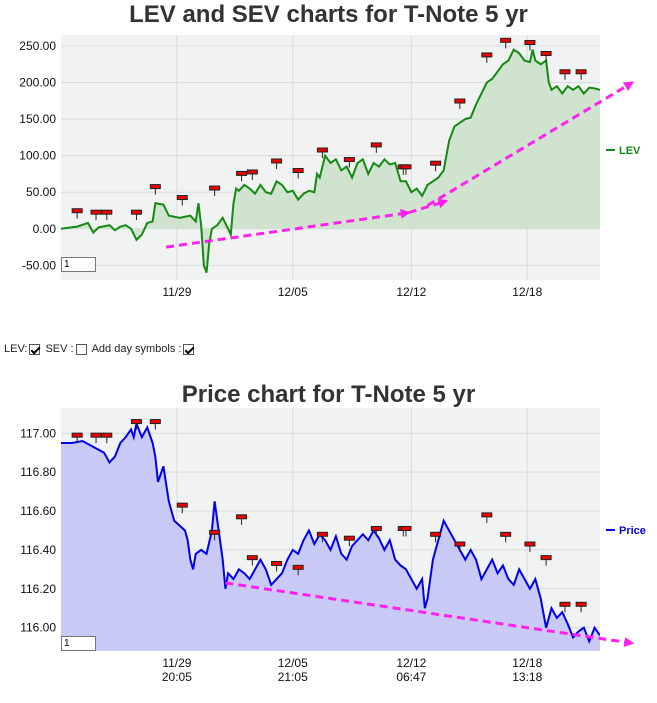  I want to click on lev-checkbox-label: LEV:, so click(16, 349).